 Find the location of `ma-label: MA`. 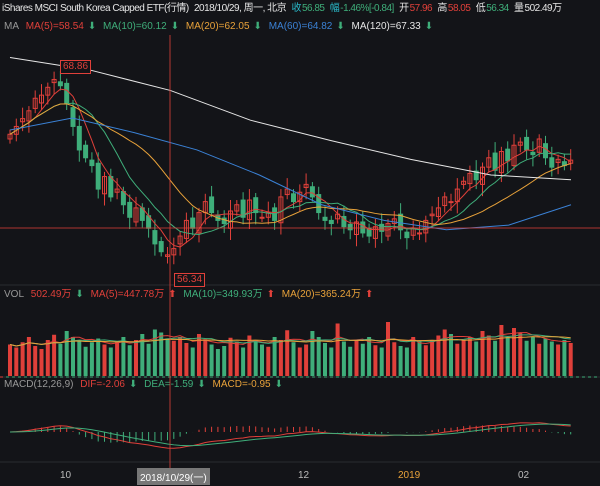

ma-label: MA is located at coordinates (11, 26).